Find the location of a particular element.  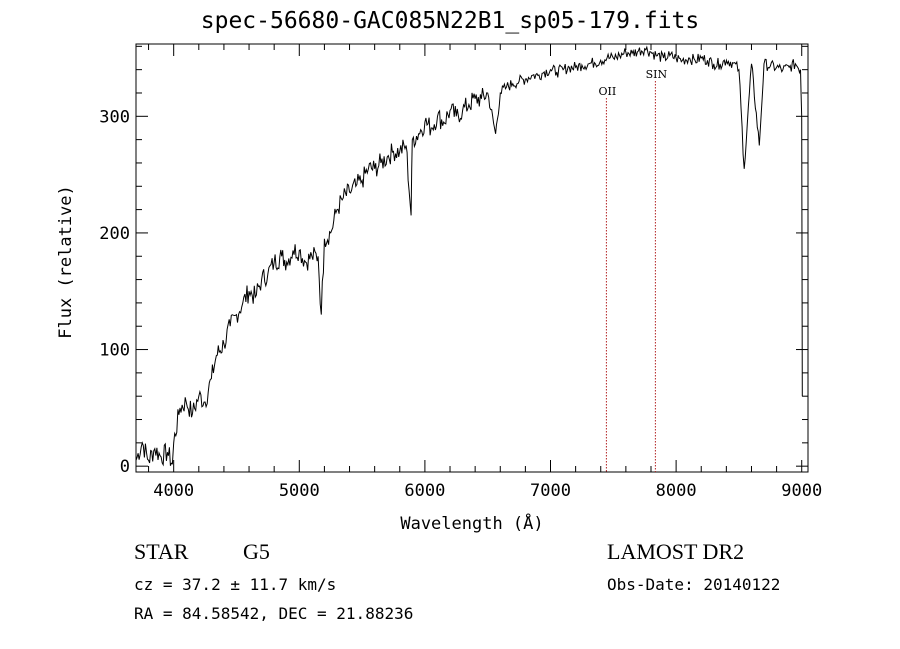

x-tick-label: 9000 is located at coordinates (801, 491).